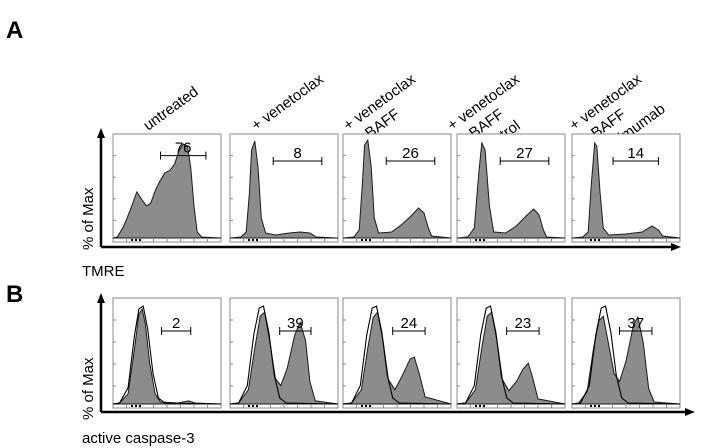 The image size is (714, 448). What do you see at coordinates (410, 153) in the screenshot?
I see `gate-value: 26` at bounding box center [410, 153].